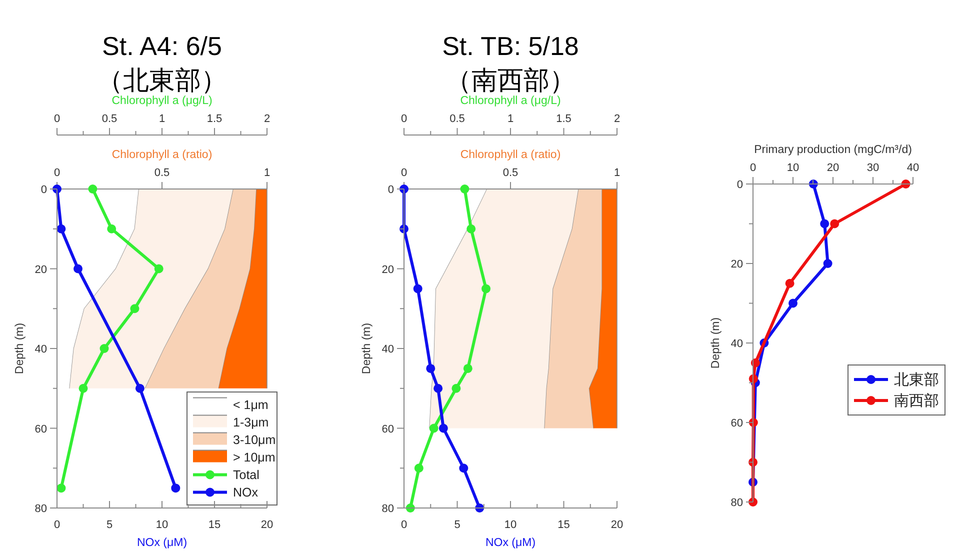 The image size is (967, 552). I want to click on chart-title: St. A4: 6/5, so click(162, 46).